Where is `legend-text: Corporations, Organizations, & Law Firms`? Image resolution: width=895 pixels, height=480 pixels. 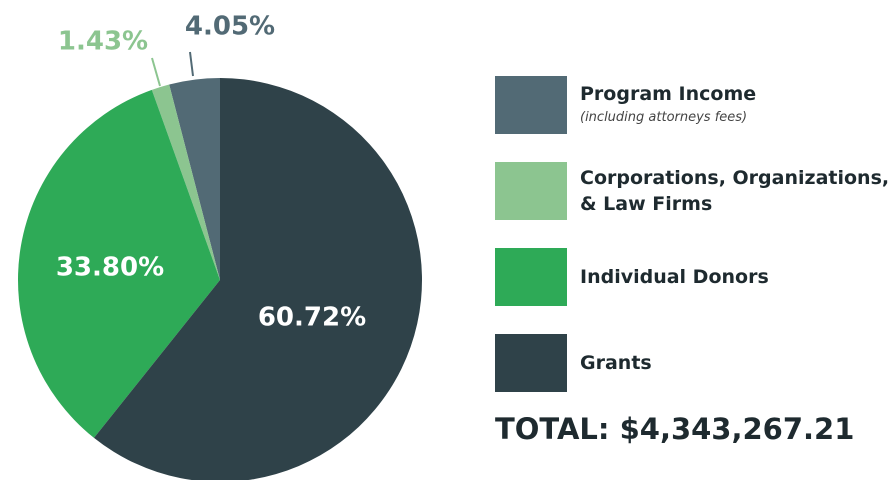 legend-text: Corporations, Organizations, & Law Firms is located at coordinates (735, 191).